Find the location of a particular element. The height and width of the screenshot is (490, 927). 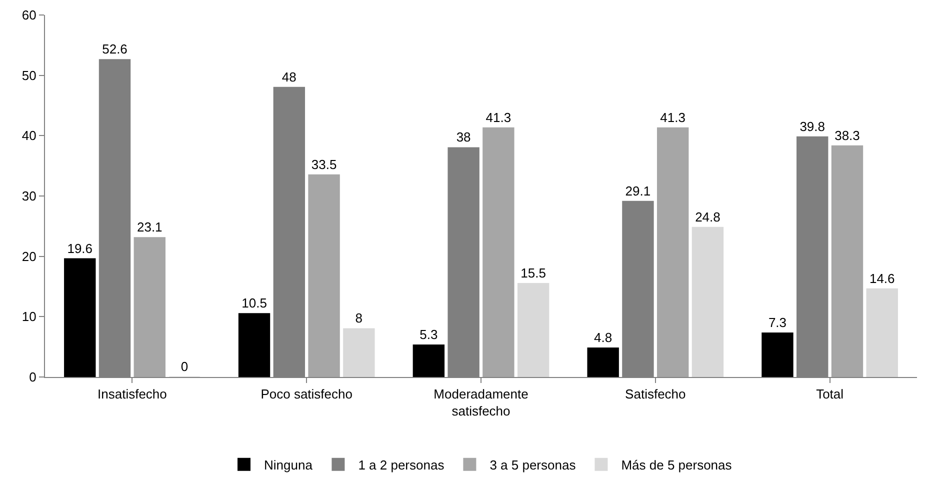

legend-label: 3 a 5 personas is located at coordinates (533, 464).